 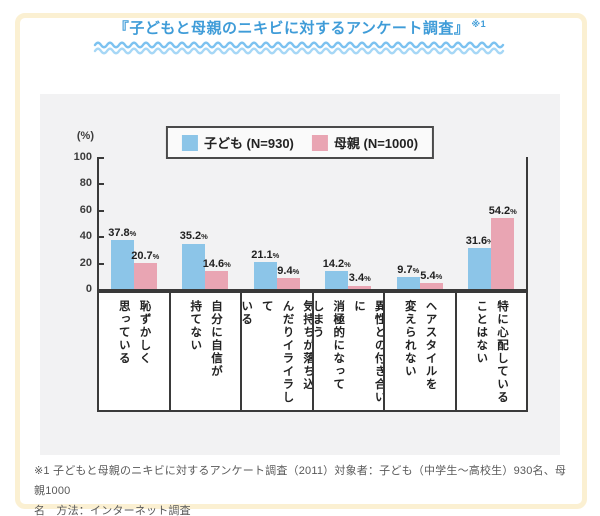 I want to click on y-axis-unit-label: (%), so click(x=85, y=136).